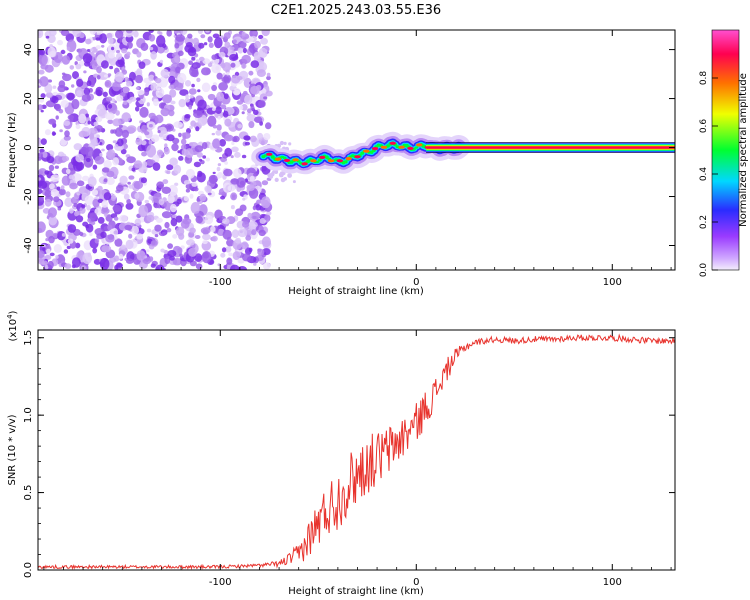 This screenshot has height=600, width=750. Describe the element at coordinates (725, 150) in the screenshot. I see `colorbar-gradient` at that location.